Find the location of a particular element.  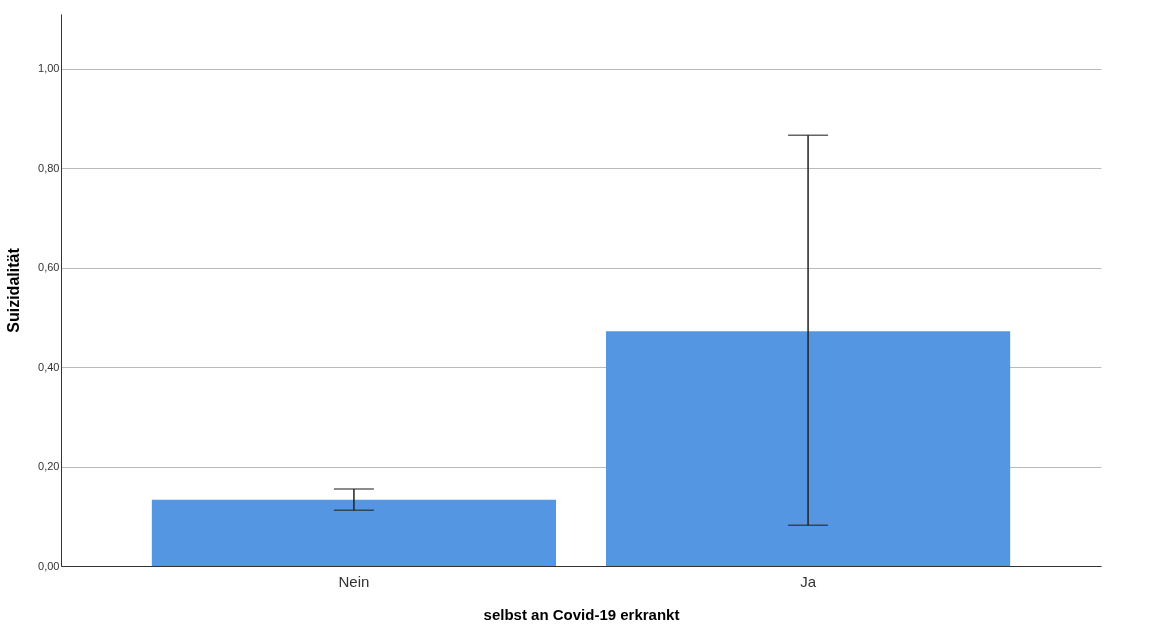

x-tick-label: Ja is located at coordinates (808, 581).